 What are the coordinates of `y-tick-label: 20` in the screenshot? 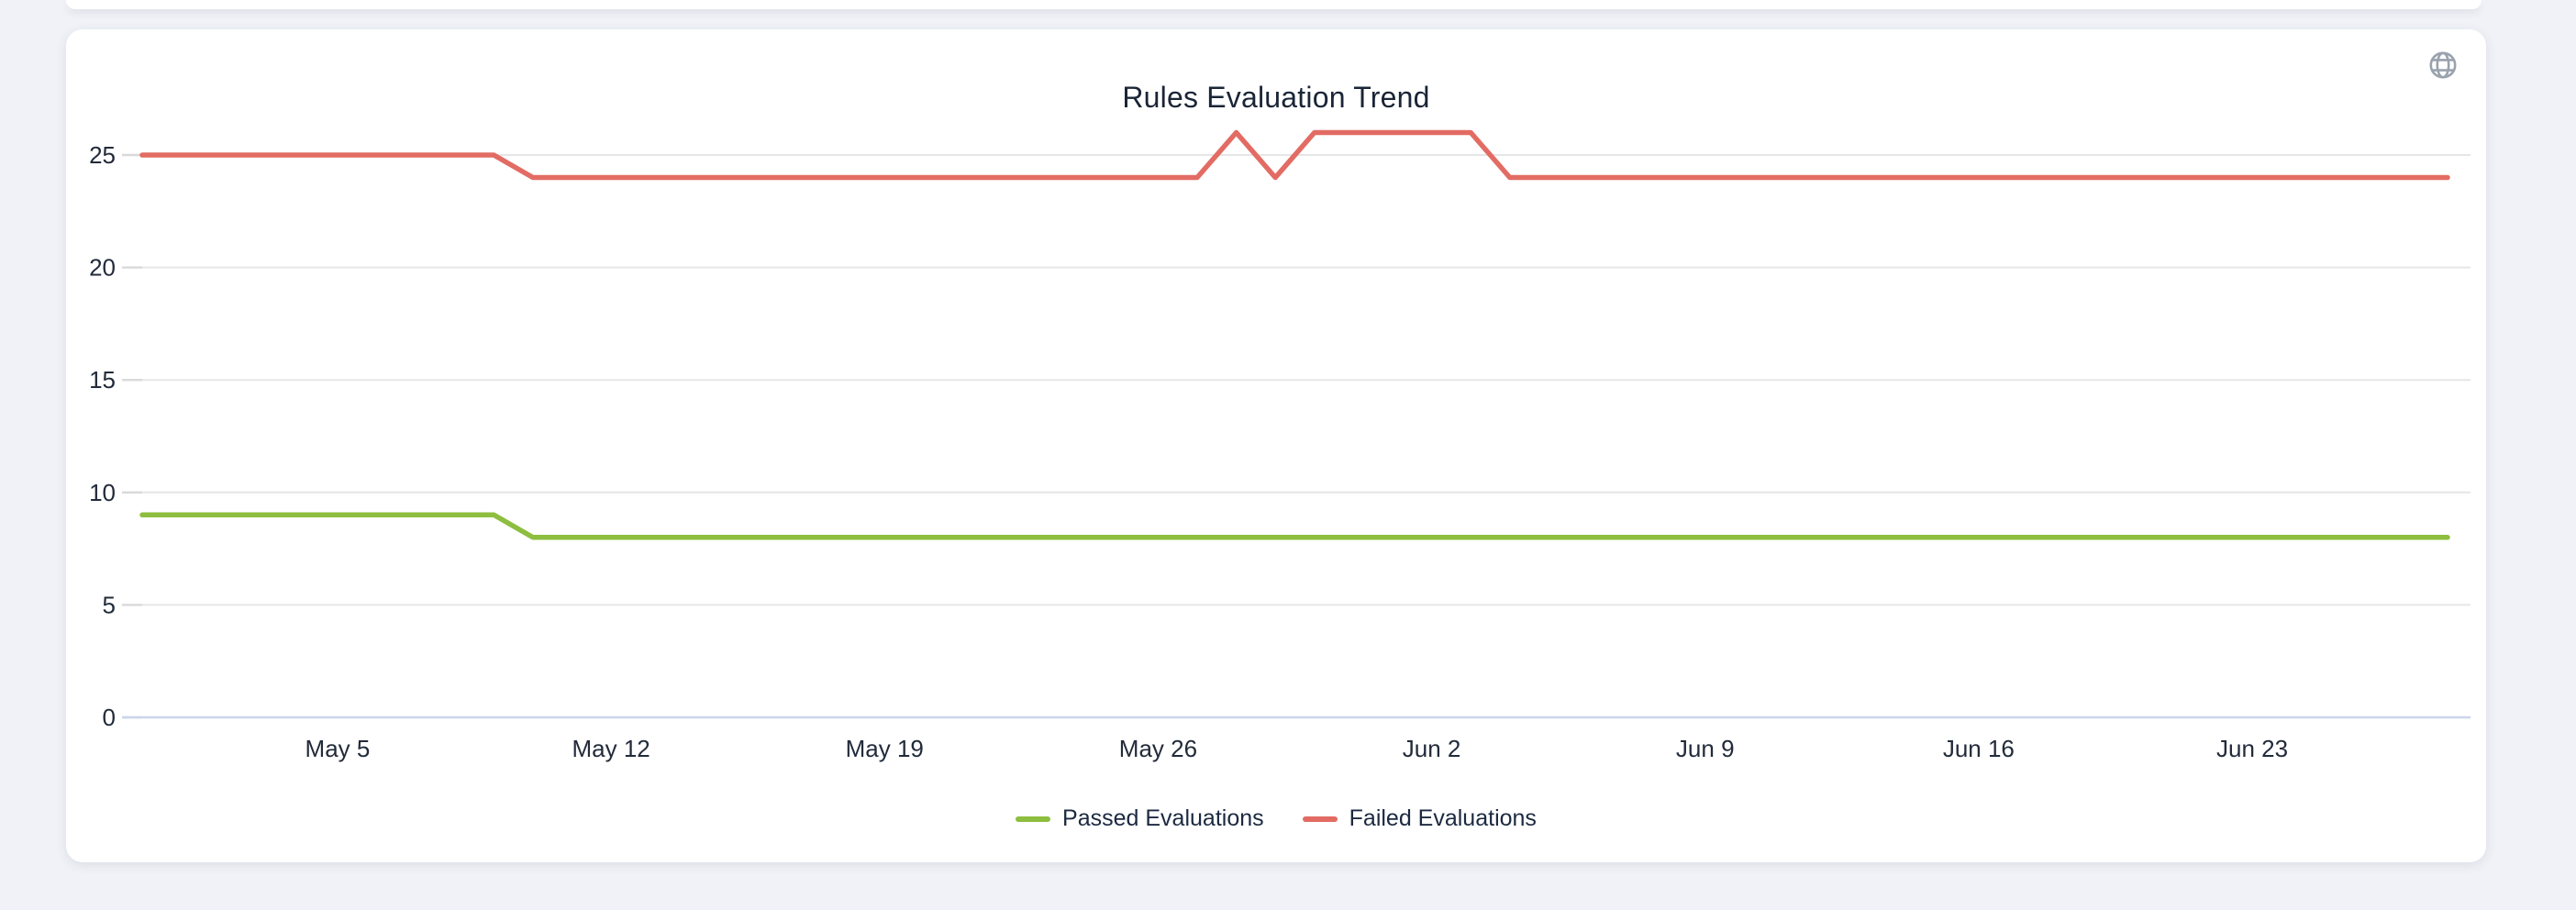 It's located at (102, 268).